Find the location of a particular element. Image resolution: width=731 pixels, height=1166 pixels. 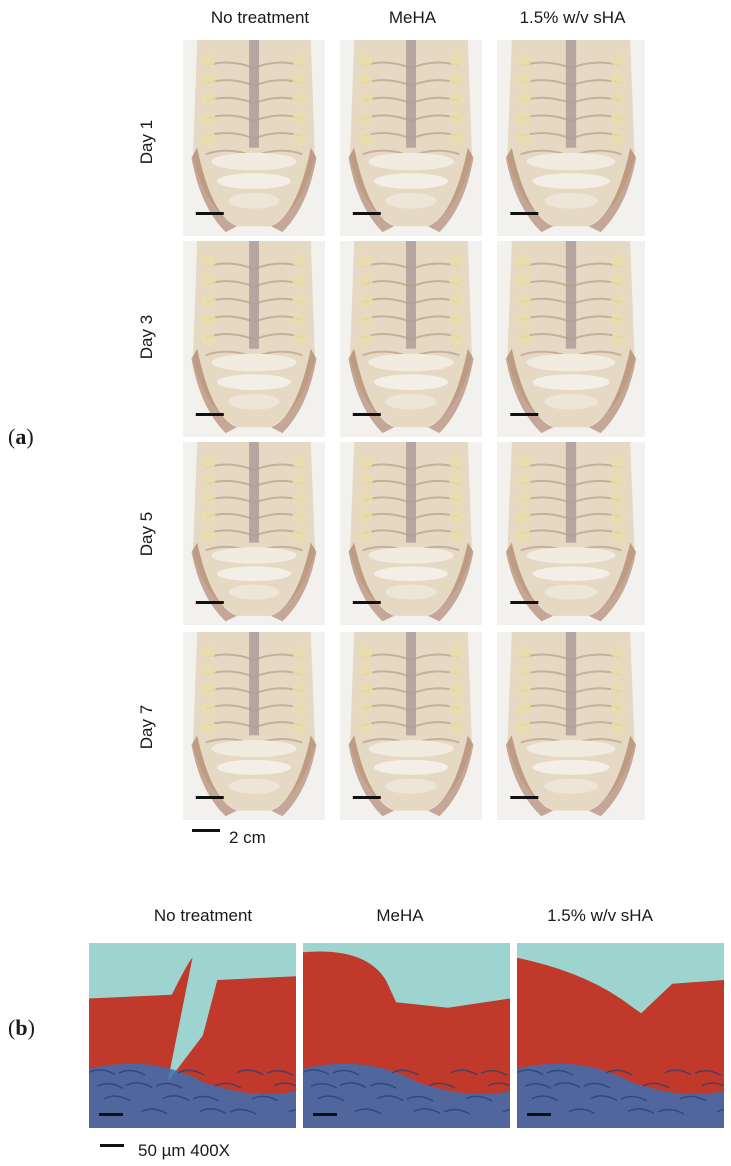

panel-a-scale-bar is located at coordinates (206, 830).